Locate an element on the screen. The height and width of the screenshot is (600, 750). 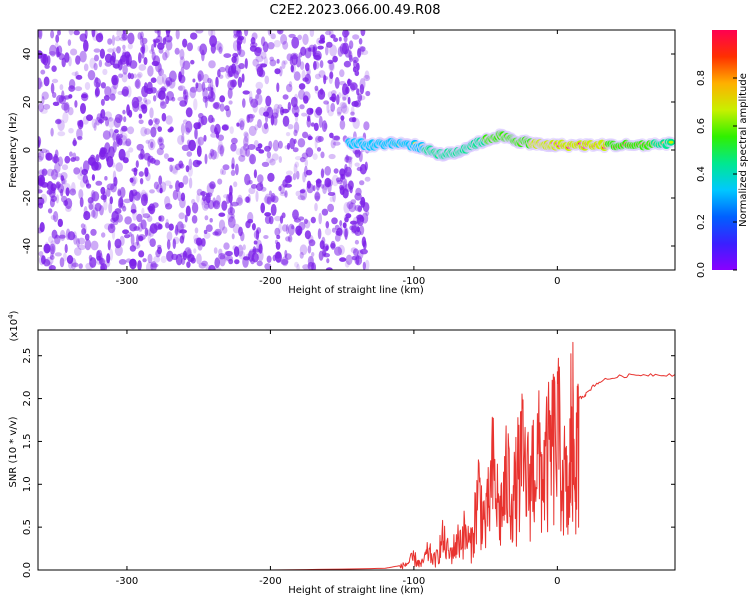
snr-multiplier-base: (x10 is located at coordinates (14, 330).